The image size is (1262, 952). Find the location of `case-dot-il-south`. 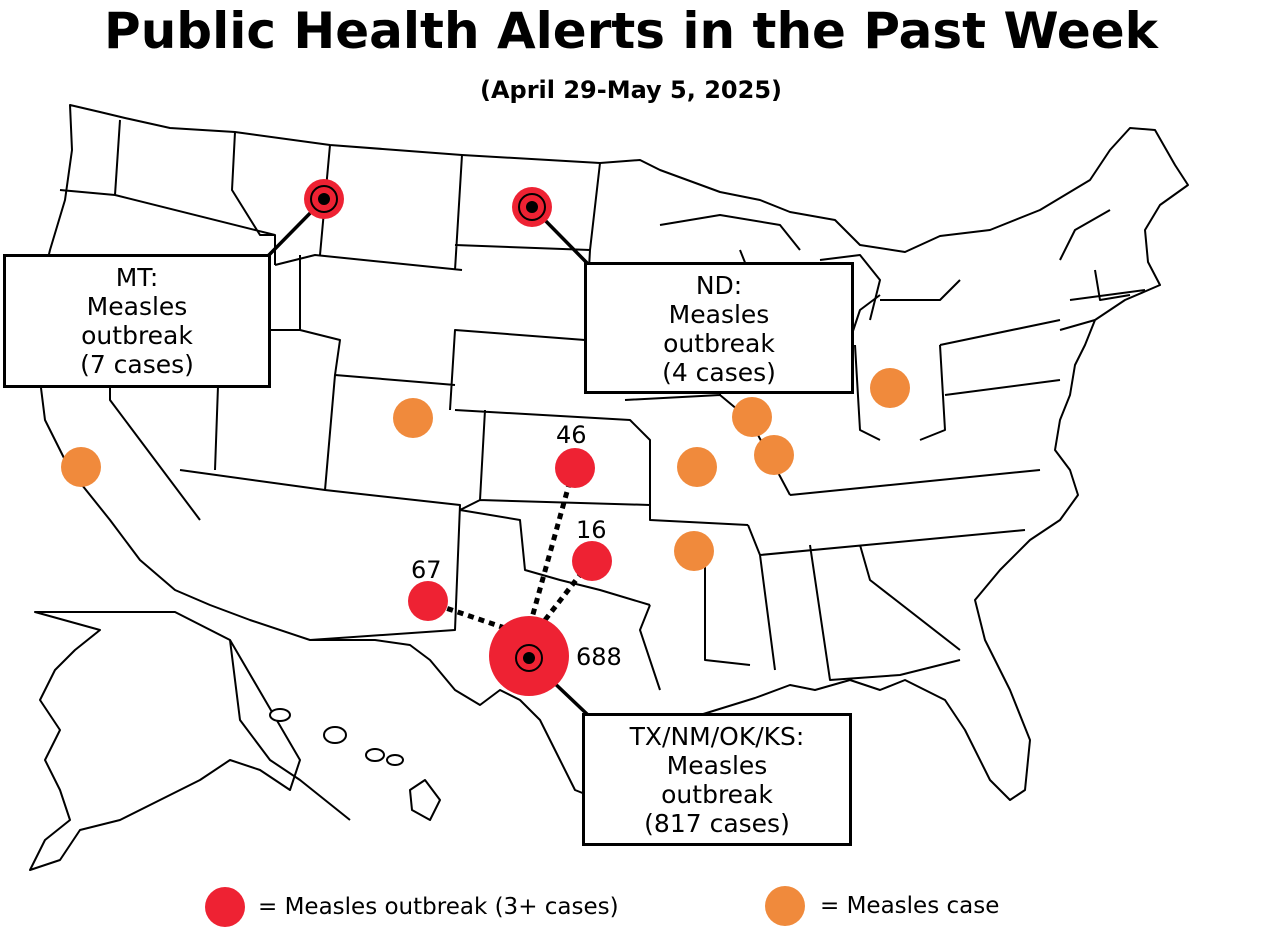

case-dot-il-south is located at coordinates (774, 455).